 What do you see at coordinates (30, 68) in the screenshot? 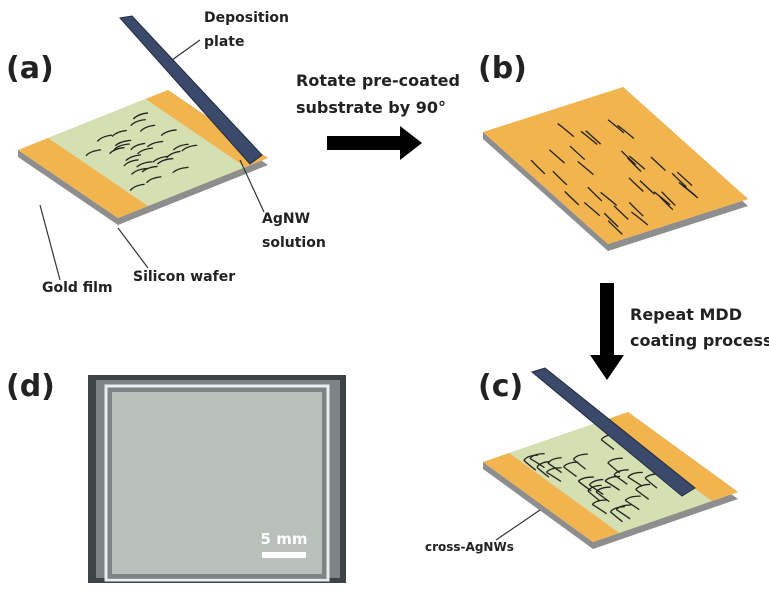
I see `panel-label: (a)` at bounding box center [30, 68].